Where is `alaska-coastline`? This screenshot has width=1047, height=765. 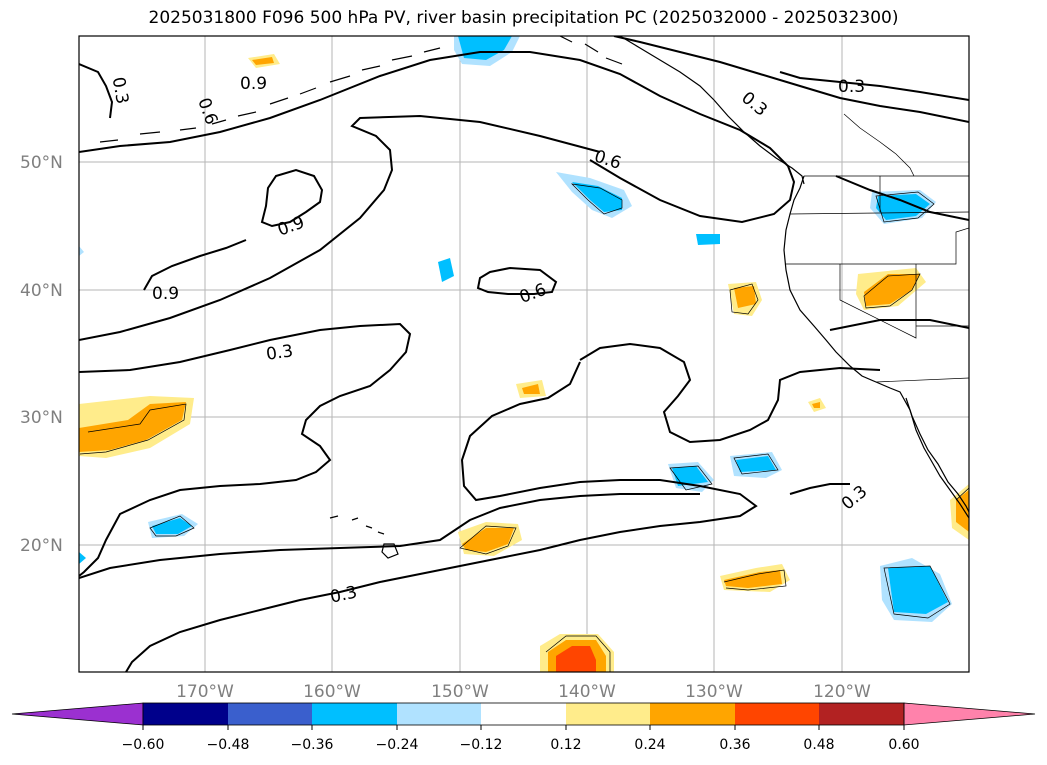 alaska-coastline is located at coordinates (712, 110).